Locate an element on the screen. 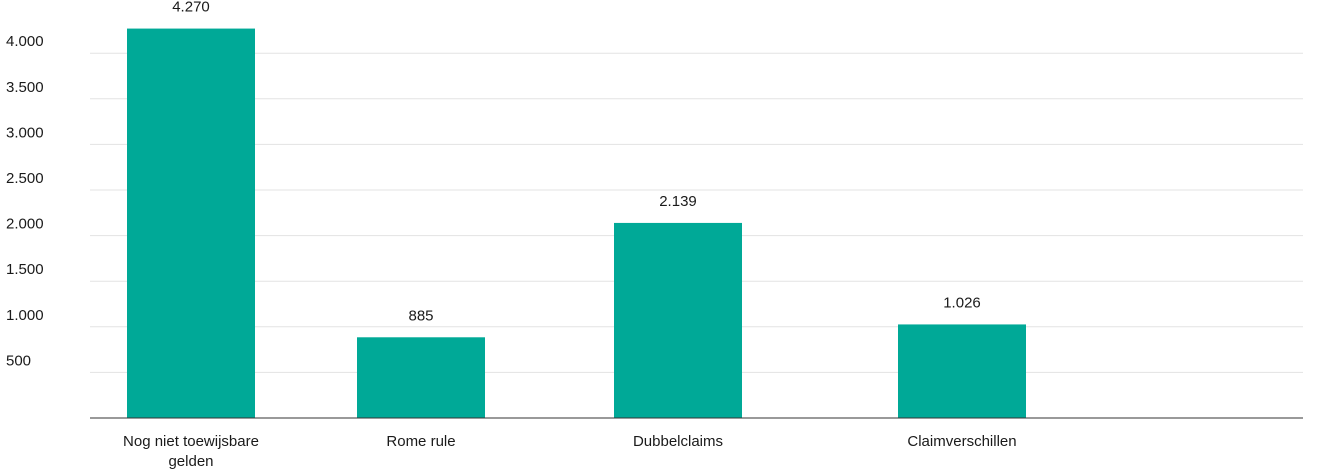 Image resolution: width=1317 pixels, height=474 pixels. category-label: Dubbelclaims is located at coordinates (678, 441).